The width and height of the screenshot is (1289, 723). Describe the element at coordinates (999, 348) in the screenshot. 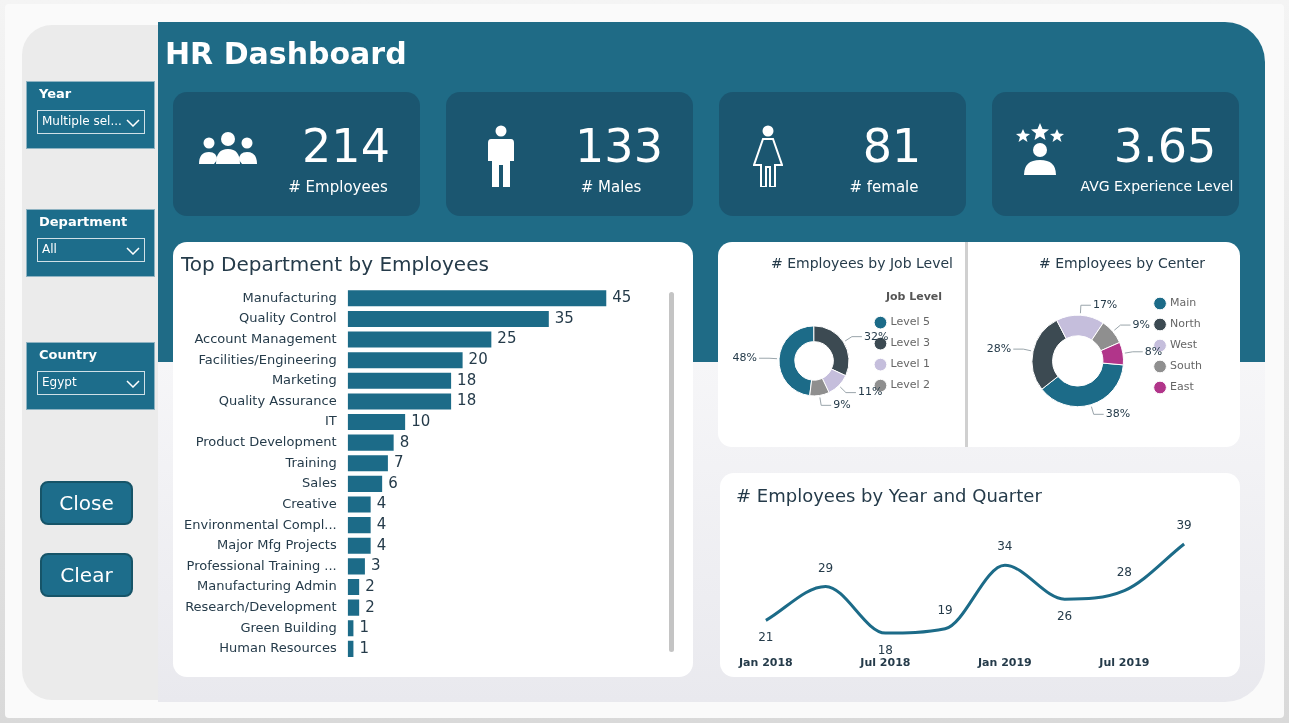

I see `data-label: 28%` at that location.